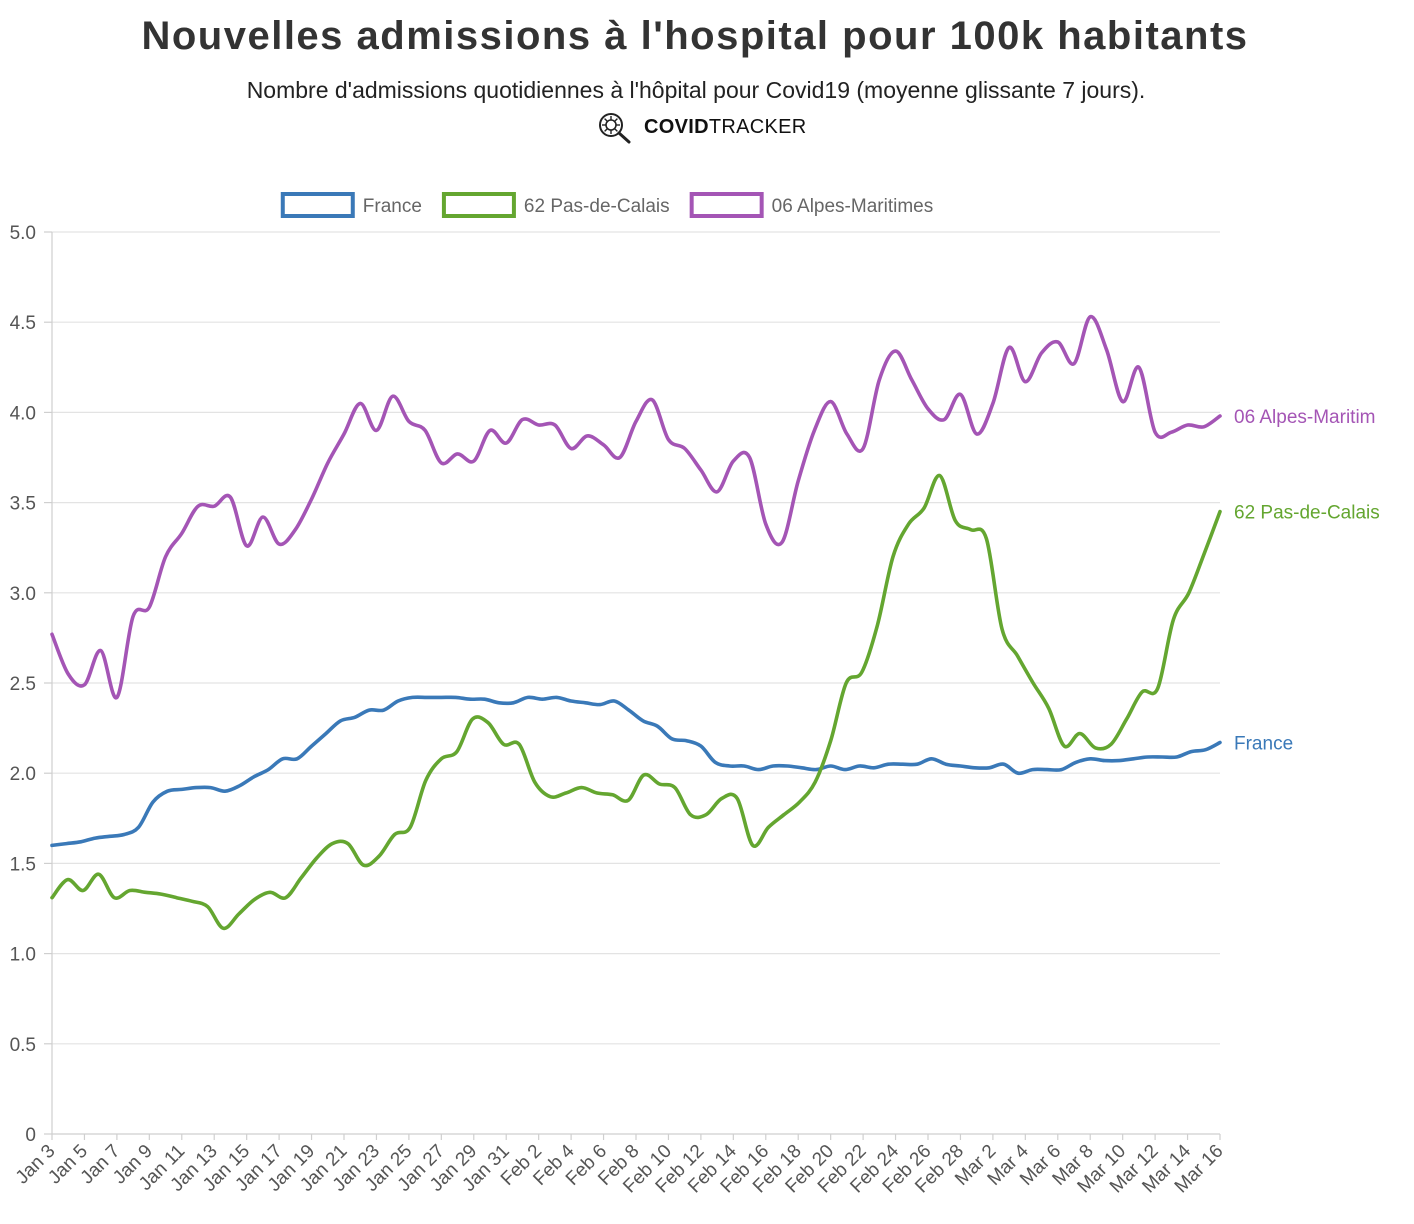 This screenshot has width=1414, height=1224. I want to click on end-label-62-pas-de-calais: 62 Pas-de-Calais, so click(1307, 513).